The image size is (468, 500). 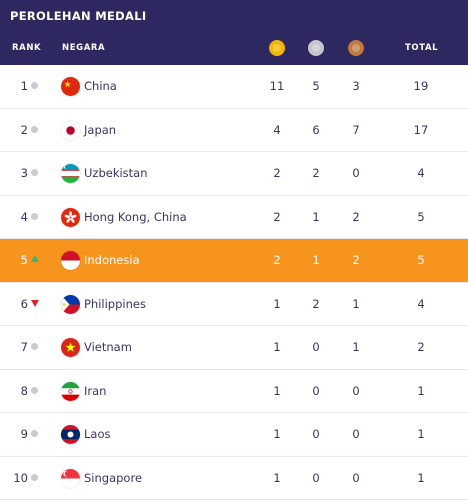 I want to click on bronze-count: 3, so click(x=356, y=86).